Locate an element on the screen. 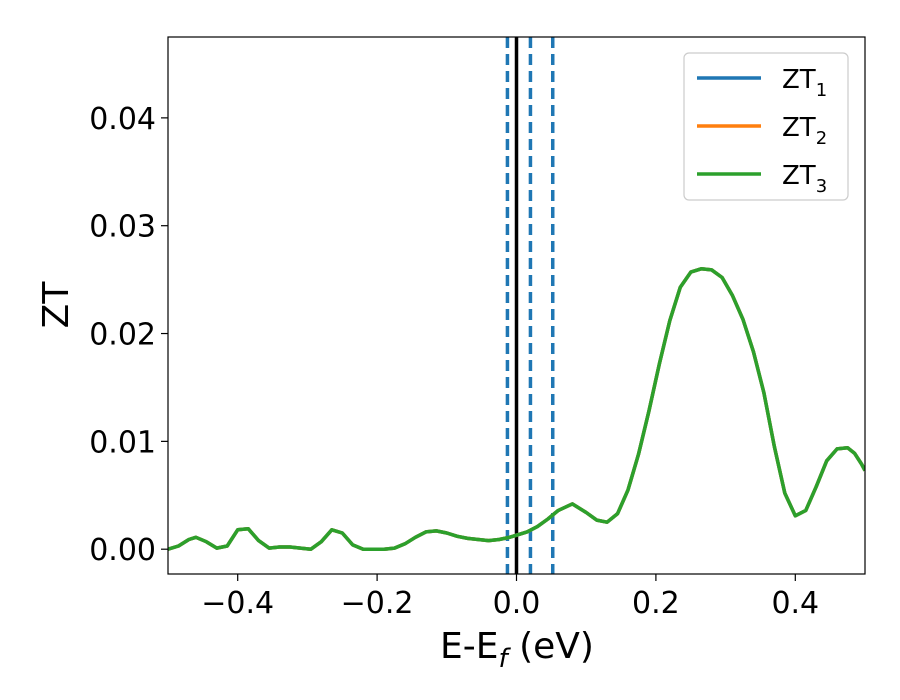 The image size is (900, 700). legend-label-zt2: ZT2 is located at coordinates (804, 131).